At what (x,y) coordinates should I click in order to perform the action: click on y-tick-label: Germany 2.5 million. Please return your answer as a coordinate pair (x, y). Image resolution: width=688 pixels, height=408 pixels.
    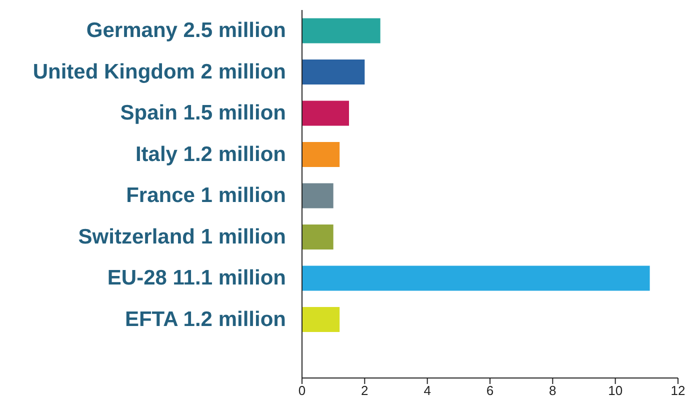
    Looking at the image, I should click on (186, 30).